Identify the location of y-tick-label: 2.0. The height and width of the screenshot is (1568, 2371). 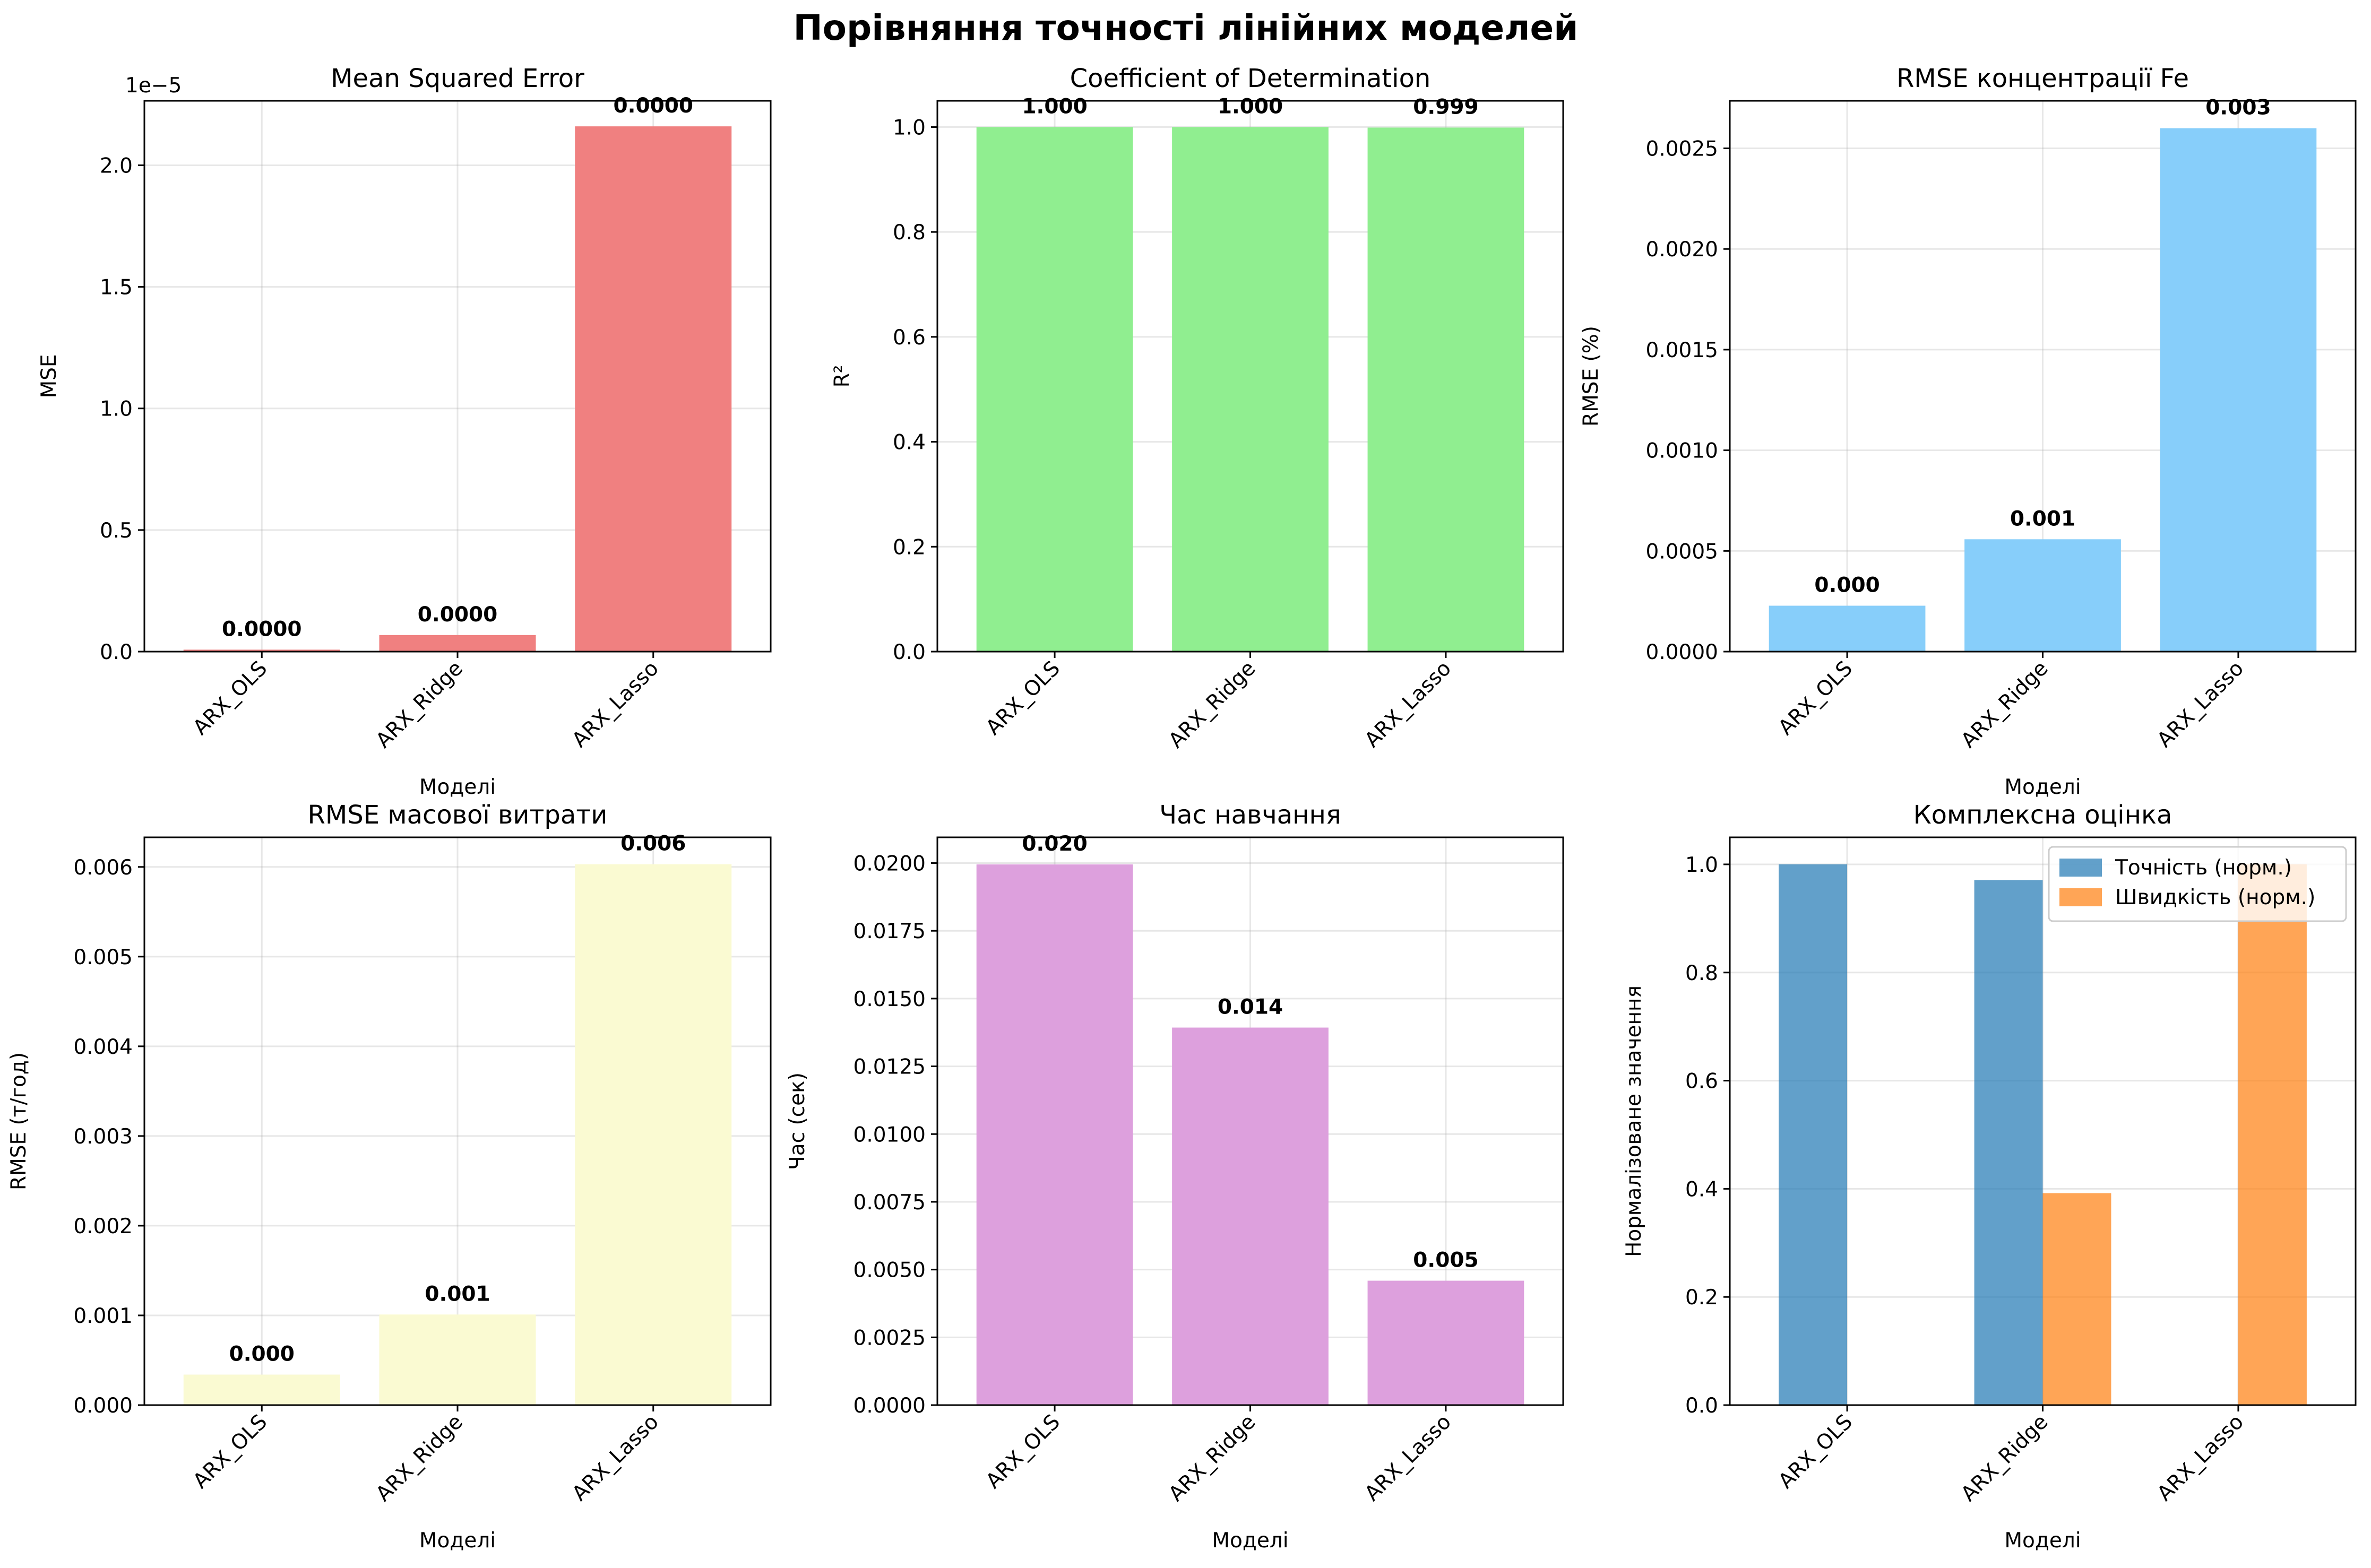
(116, 166).